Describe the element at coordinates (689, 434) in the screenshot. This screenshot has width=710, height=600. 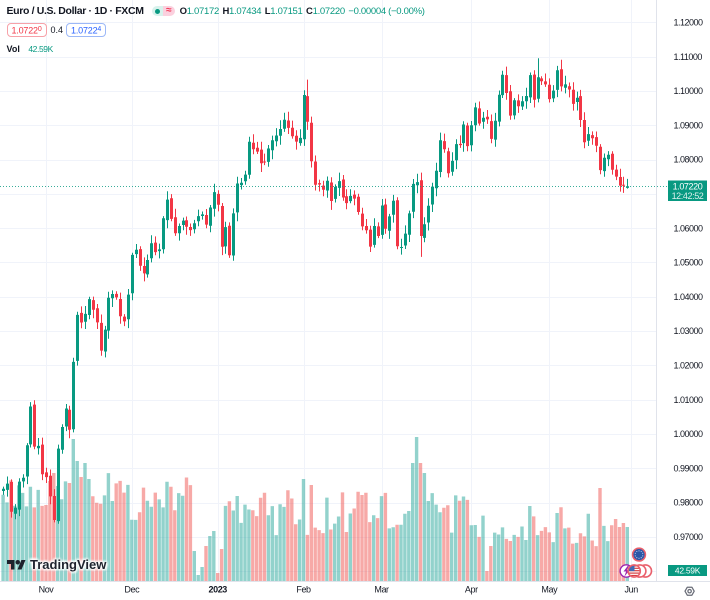
I see `svg-text: 1.00000` at that location.